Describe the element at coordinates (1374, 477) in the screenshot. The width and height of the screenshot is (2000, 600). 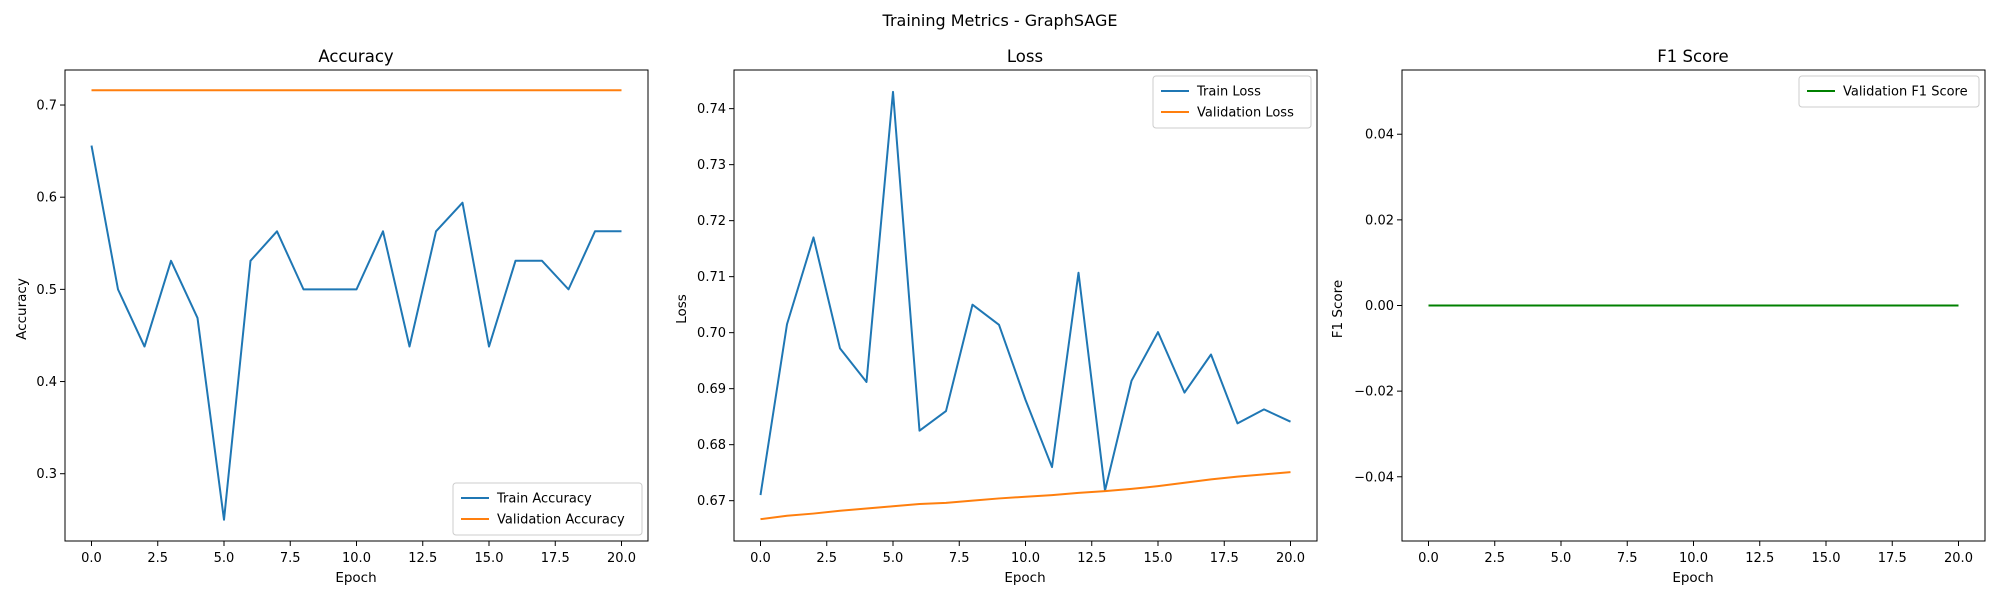
I see `y-tick-label: −0.04` at that location.